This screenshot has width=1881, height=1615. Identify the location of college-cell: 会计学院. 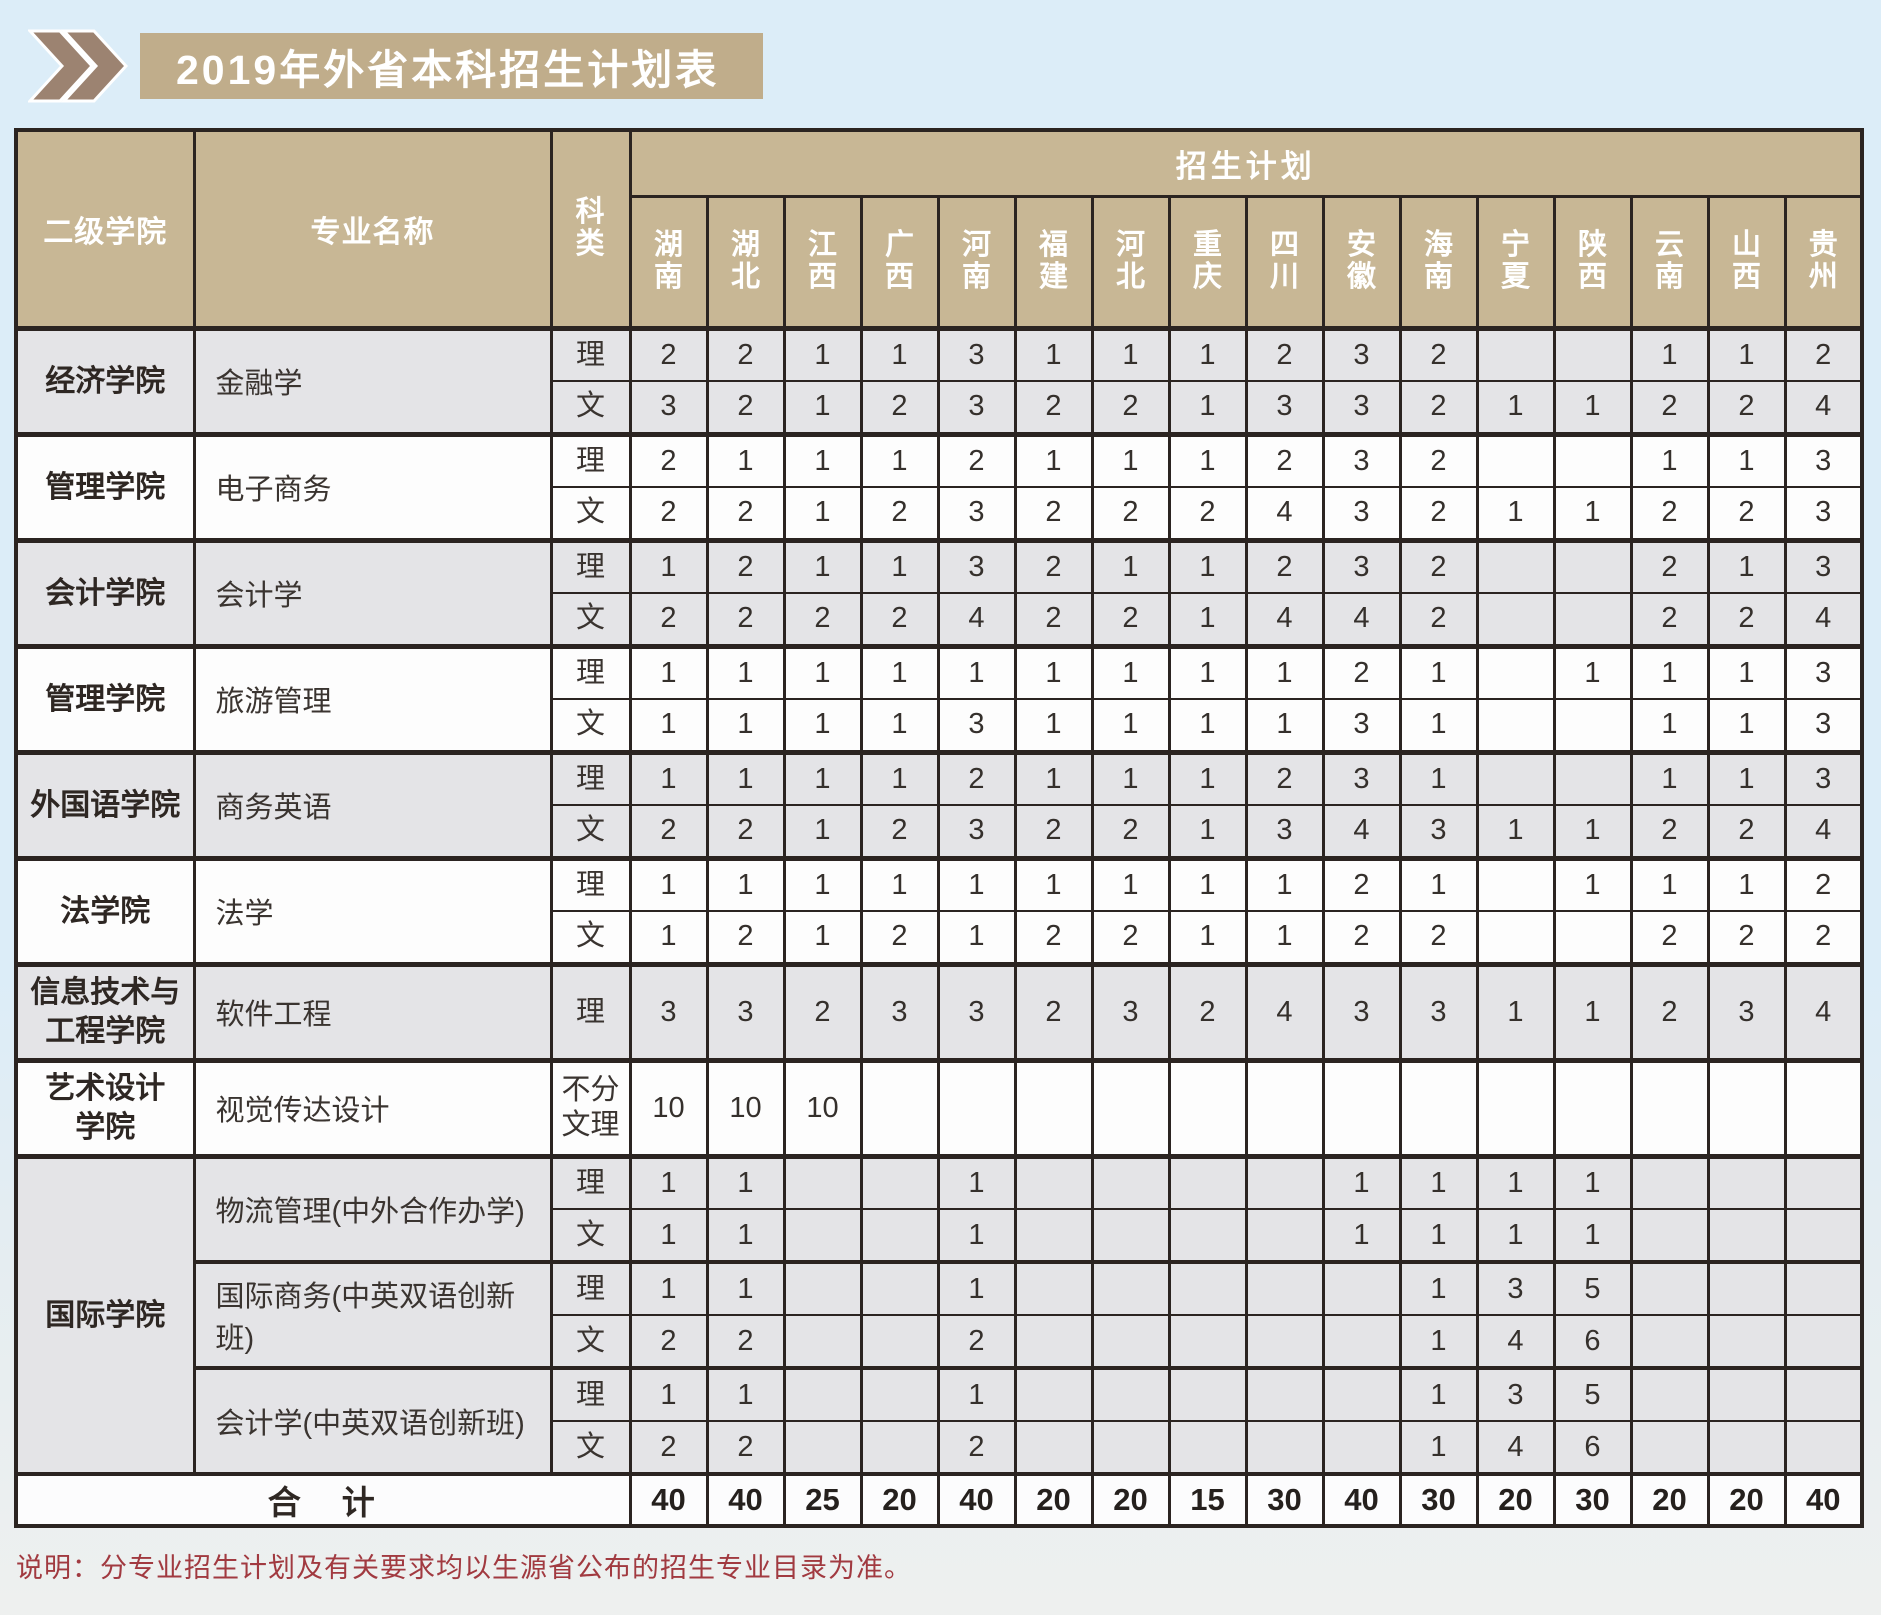
(105, 592).